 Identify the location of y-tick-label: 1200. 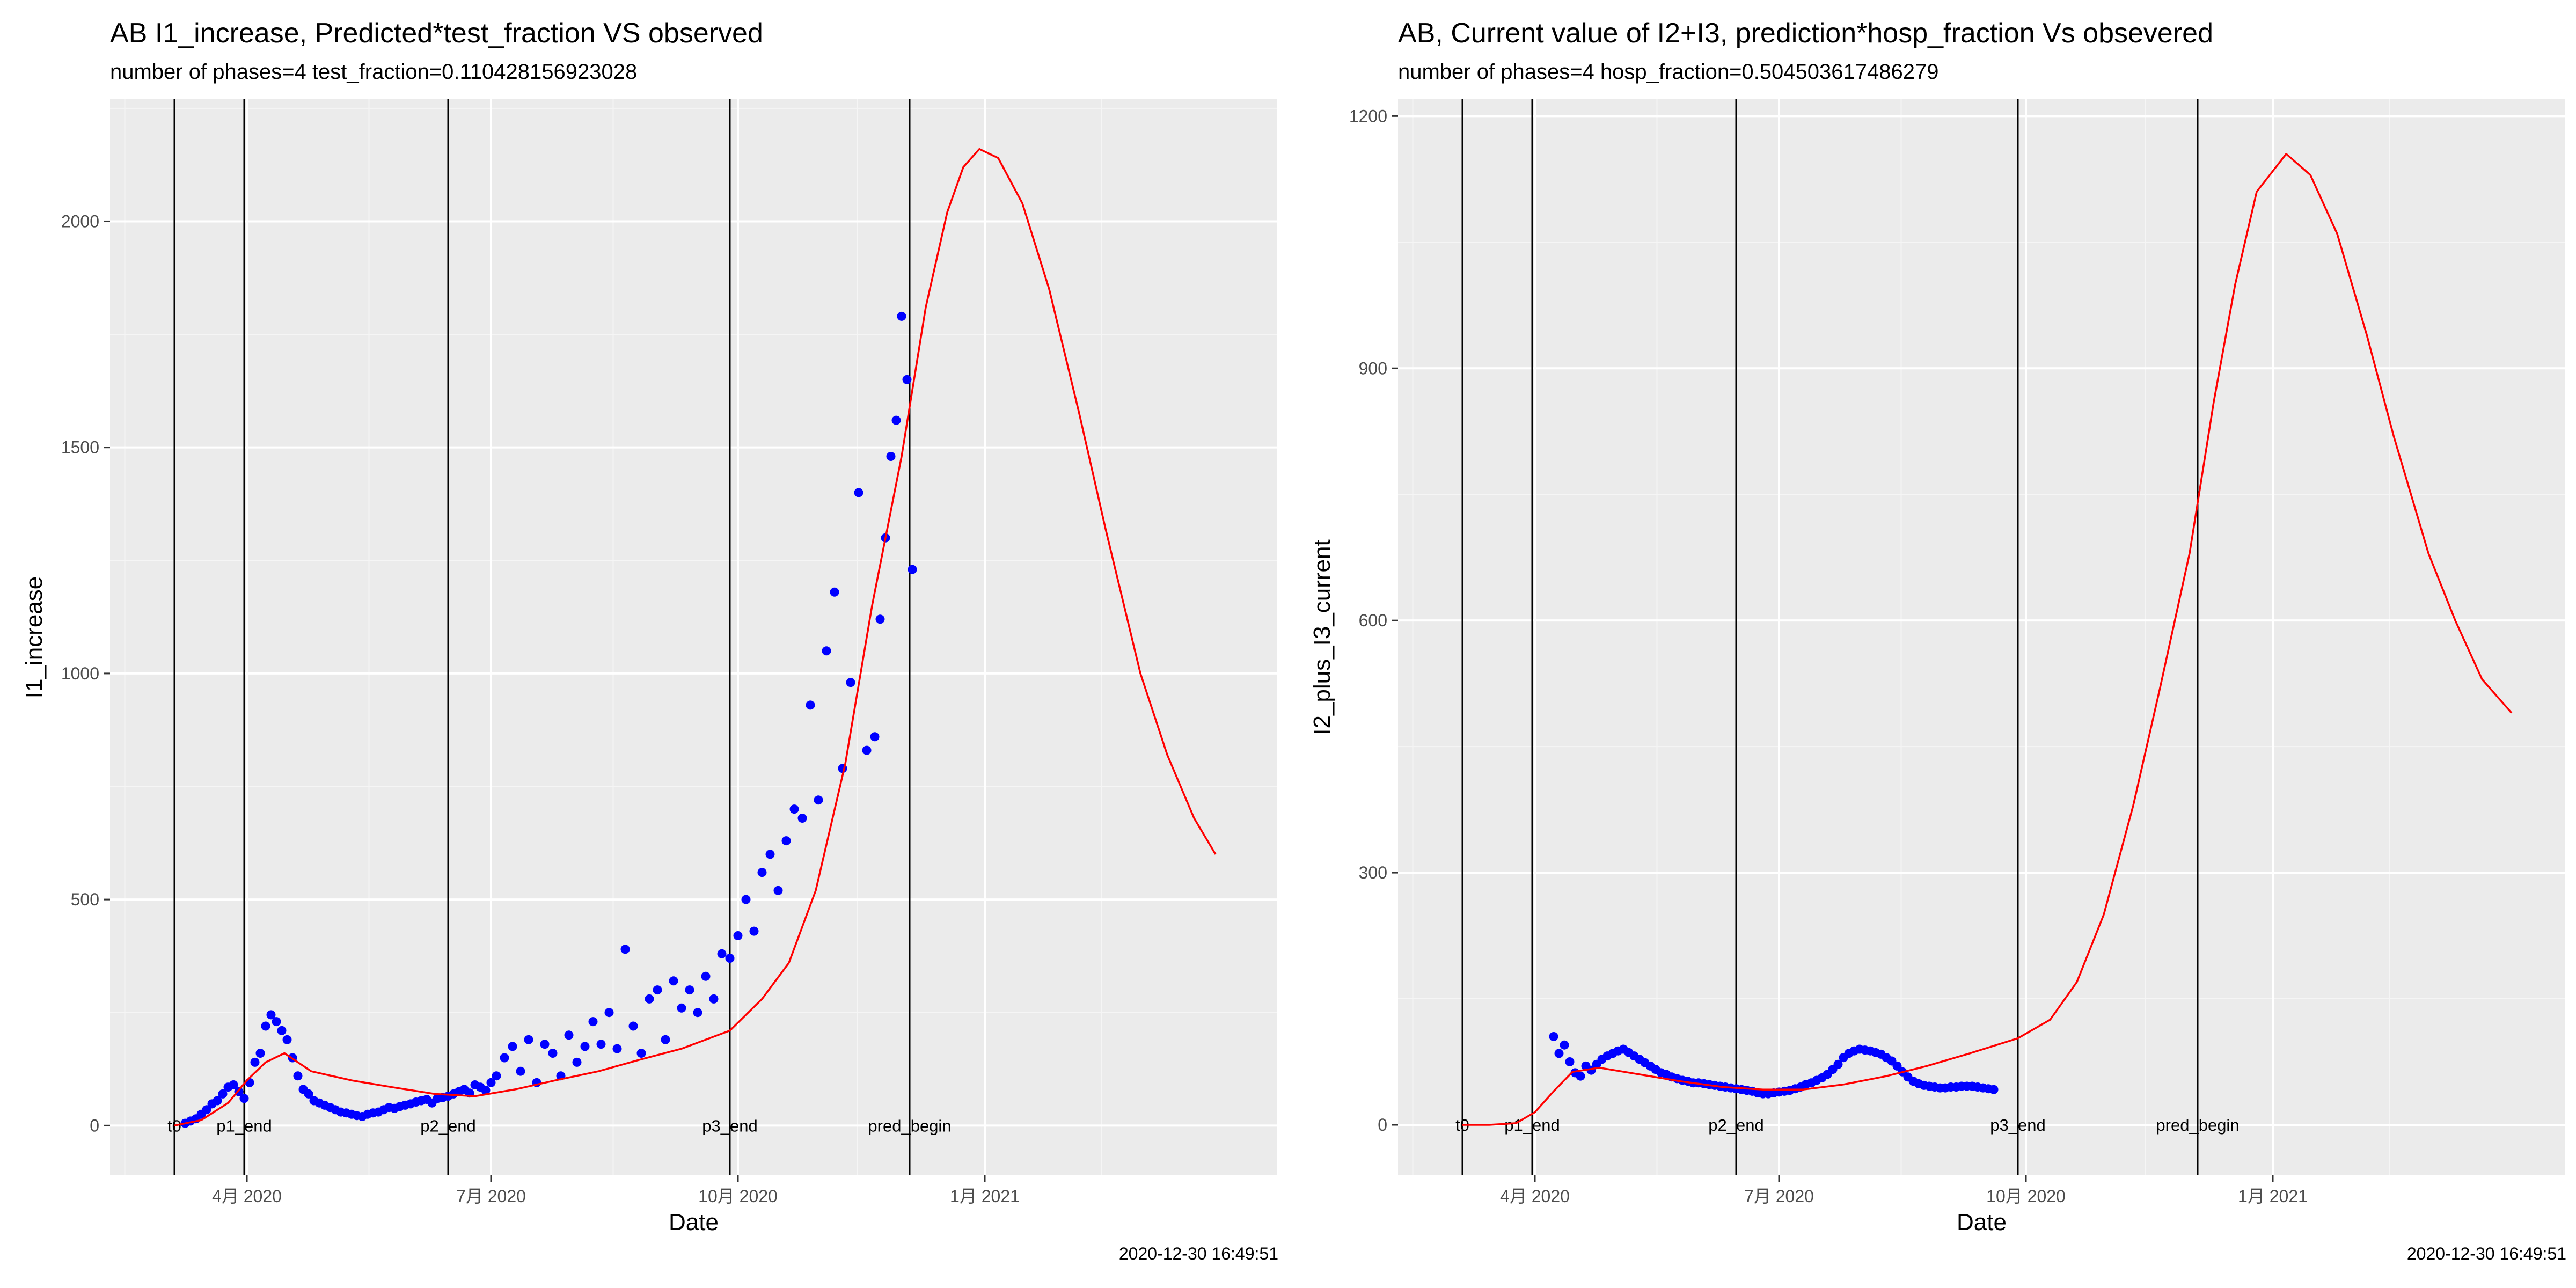
(1368, 116).